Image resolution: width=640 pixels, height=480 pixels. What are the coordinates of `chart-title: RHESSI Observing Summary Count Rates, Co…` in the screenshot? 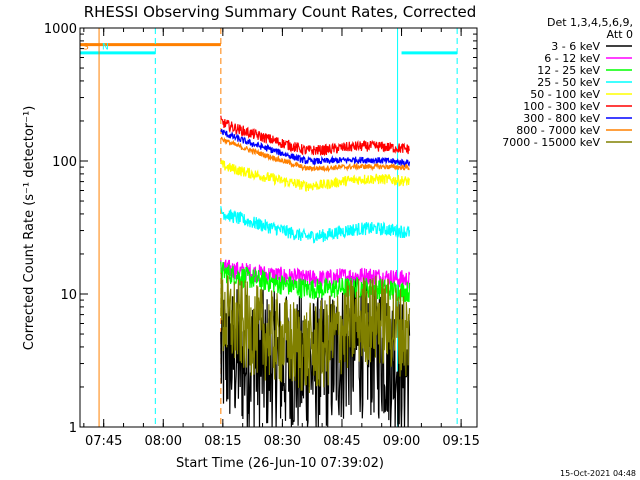 It's located at (280, 12).